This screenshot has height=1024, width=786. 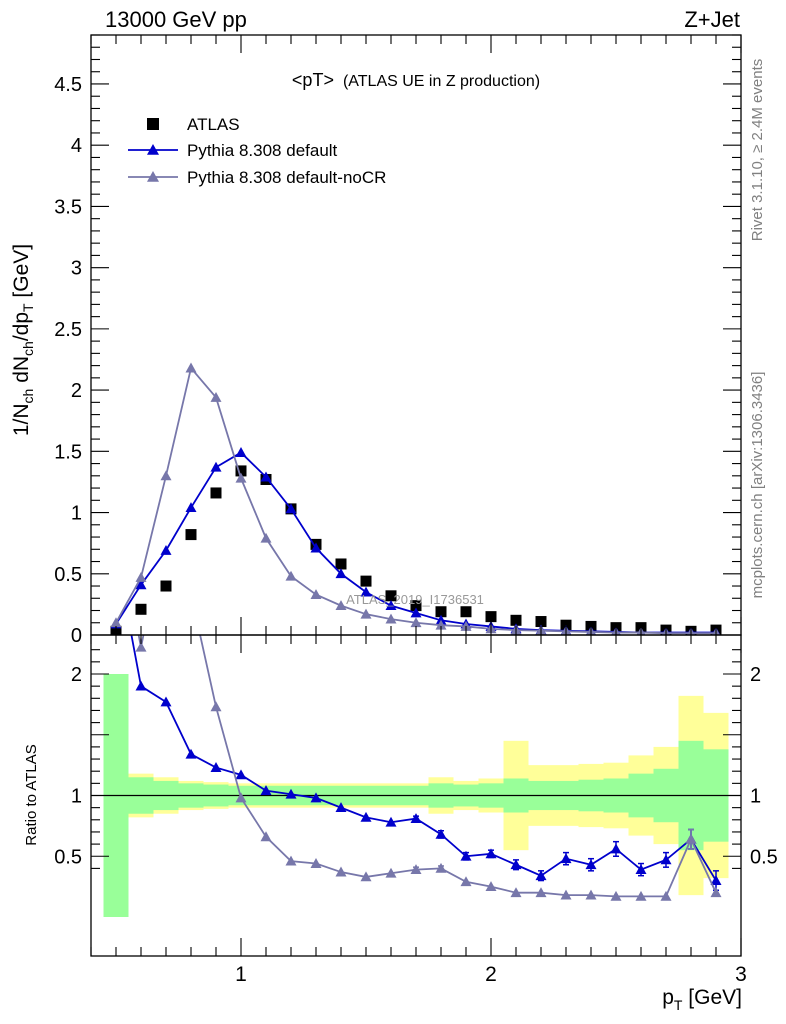 What do you see at coordinates (702, 999) in the screenshot?
I see `x-axis-title: pT [GeV]` at bounding box center [702, 999].